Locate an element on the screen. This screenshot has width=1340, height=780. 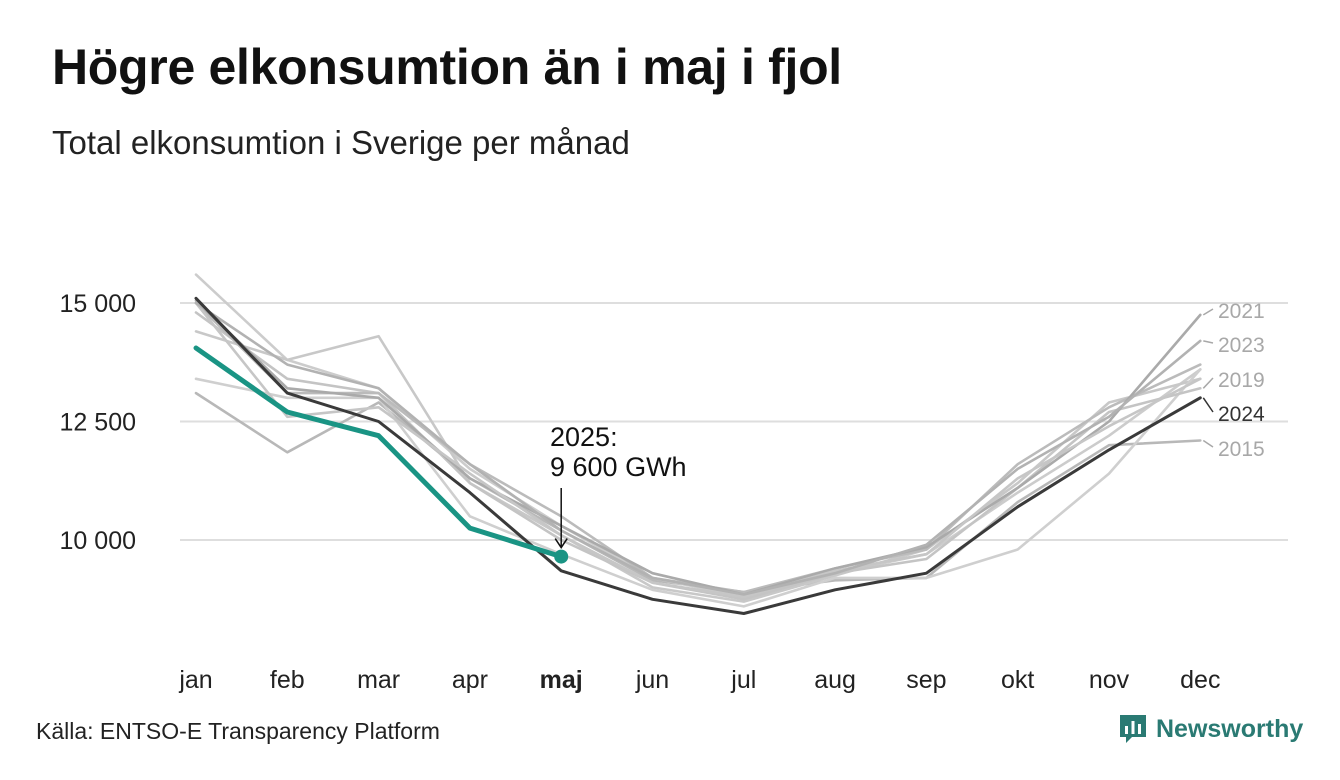
x-tick-label: dec is located at coordinates (1200, 680).